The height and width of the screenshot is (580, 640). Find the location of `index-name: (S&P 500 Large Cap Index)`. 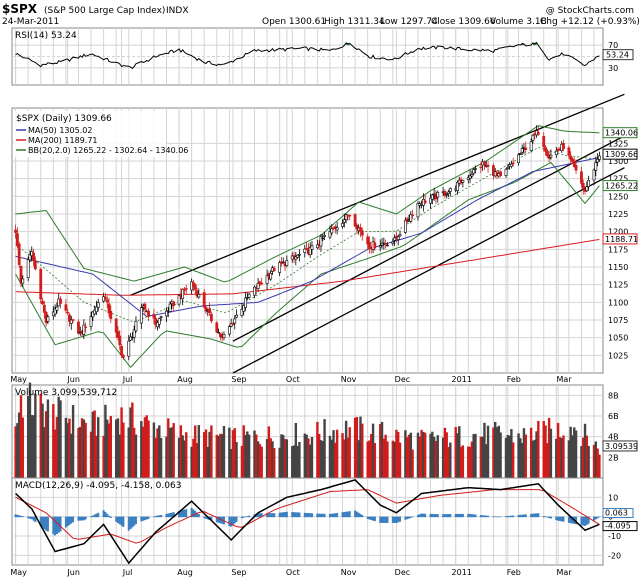

index-name: (S&P 500 Large Cap Index) is located at coordinates (104, 11).